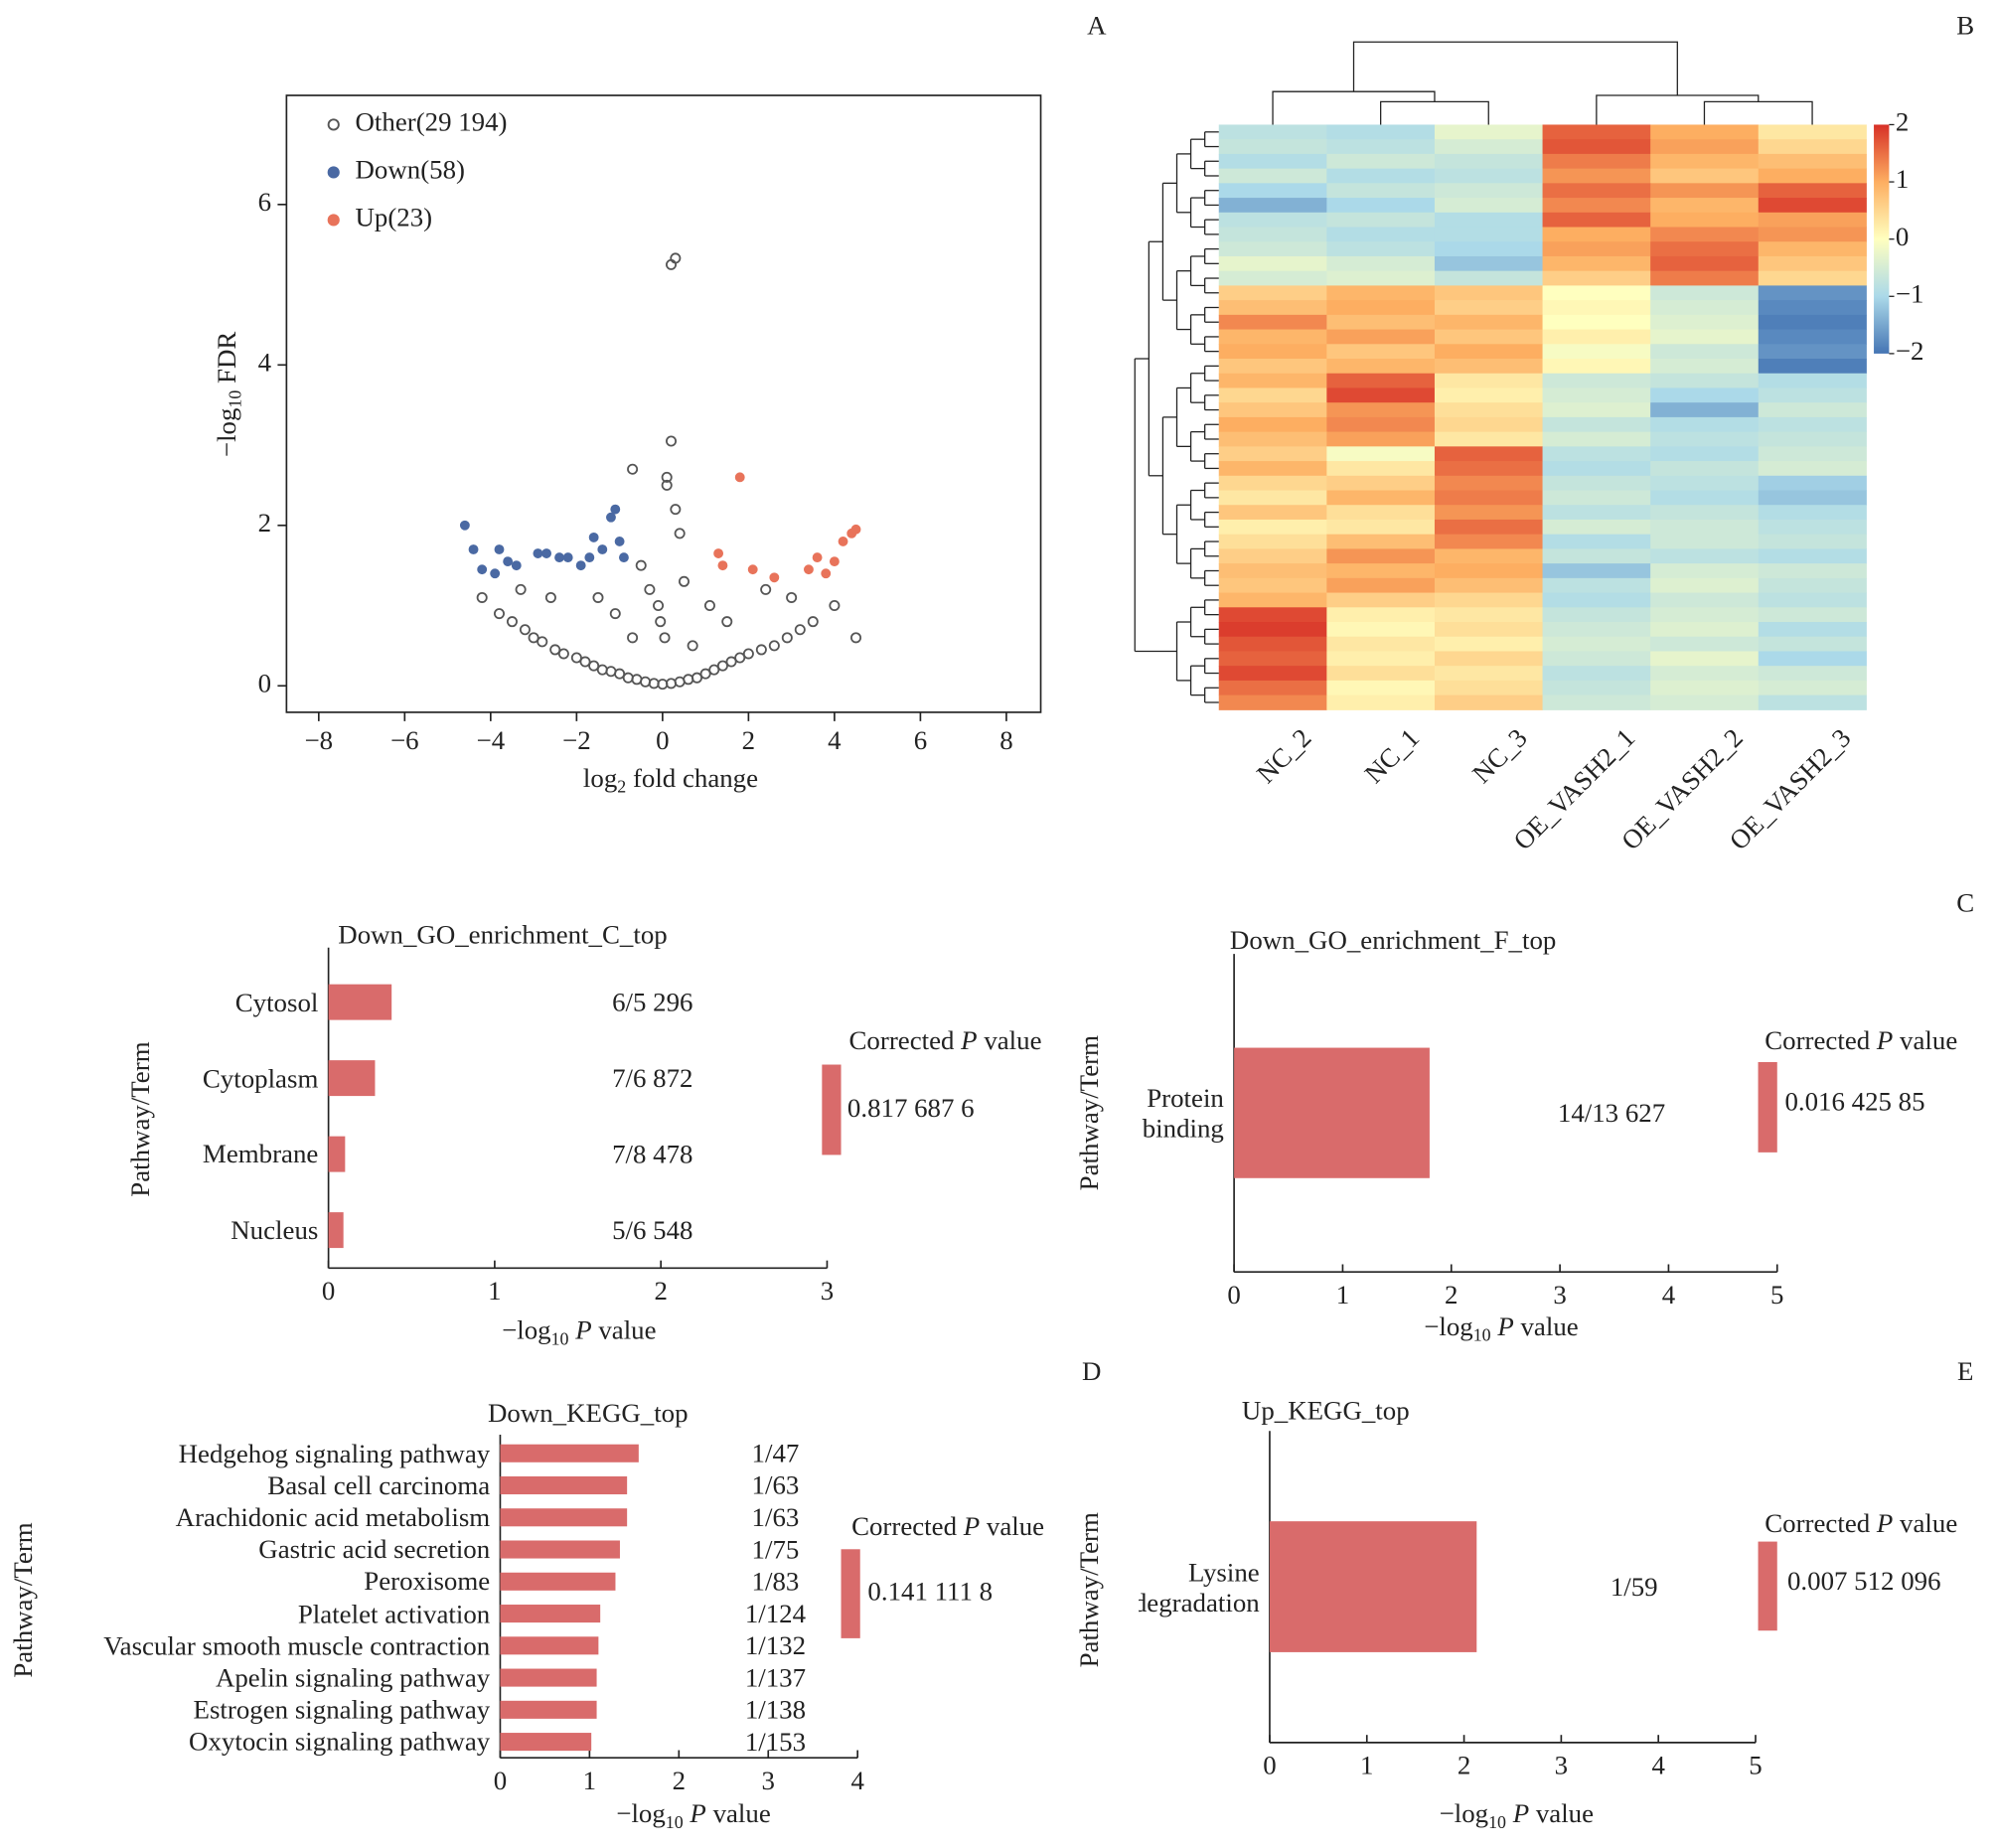 The image size is (1995, 1848). What do you see at coordinates (1464, 1765) in the screenshot?
I see `x-tick-label: 2` at bounding box center [1464, 1765].